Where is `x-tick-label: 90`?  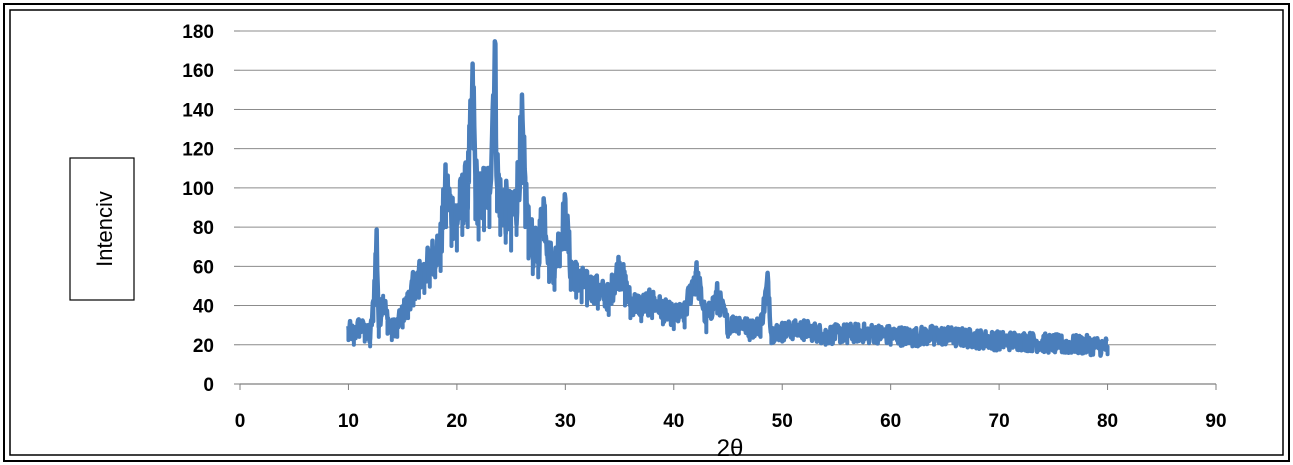
x-tick-label: 90 is located at coordinates (1215, 421).